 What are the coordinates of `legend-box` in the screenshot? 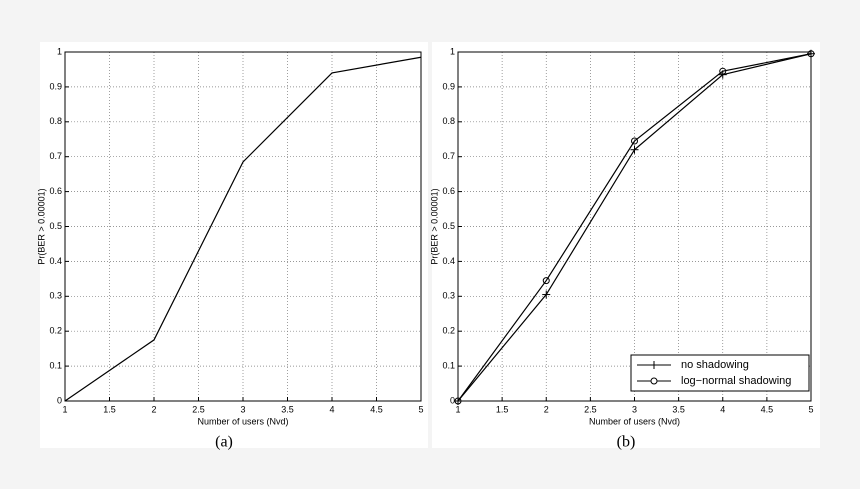 It's located at (720, 373).